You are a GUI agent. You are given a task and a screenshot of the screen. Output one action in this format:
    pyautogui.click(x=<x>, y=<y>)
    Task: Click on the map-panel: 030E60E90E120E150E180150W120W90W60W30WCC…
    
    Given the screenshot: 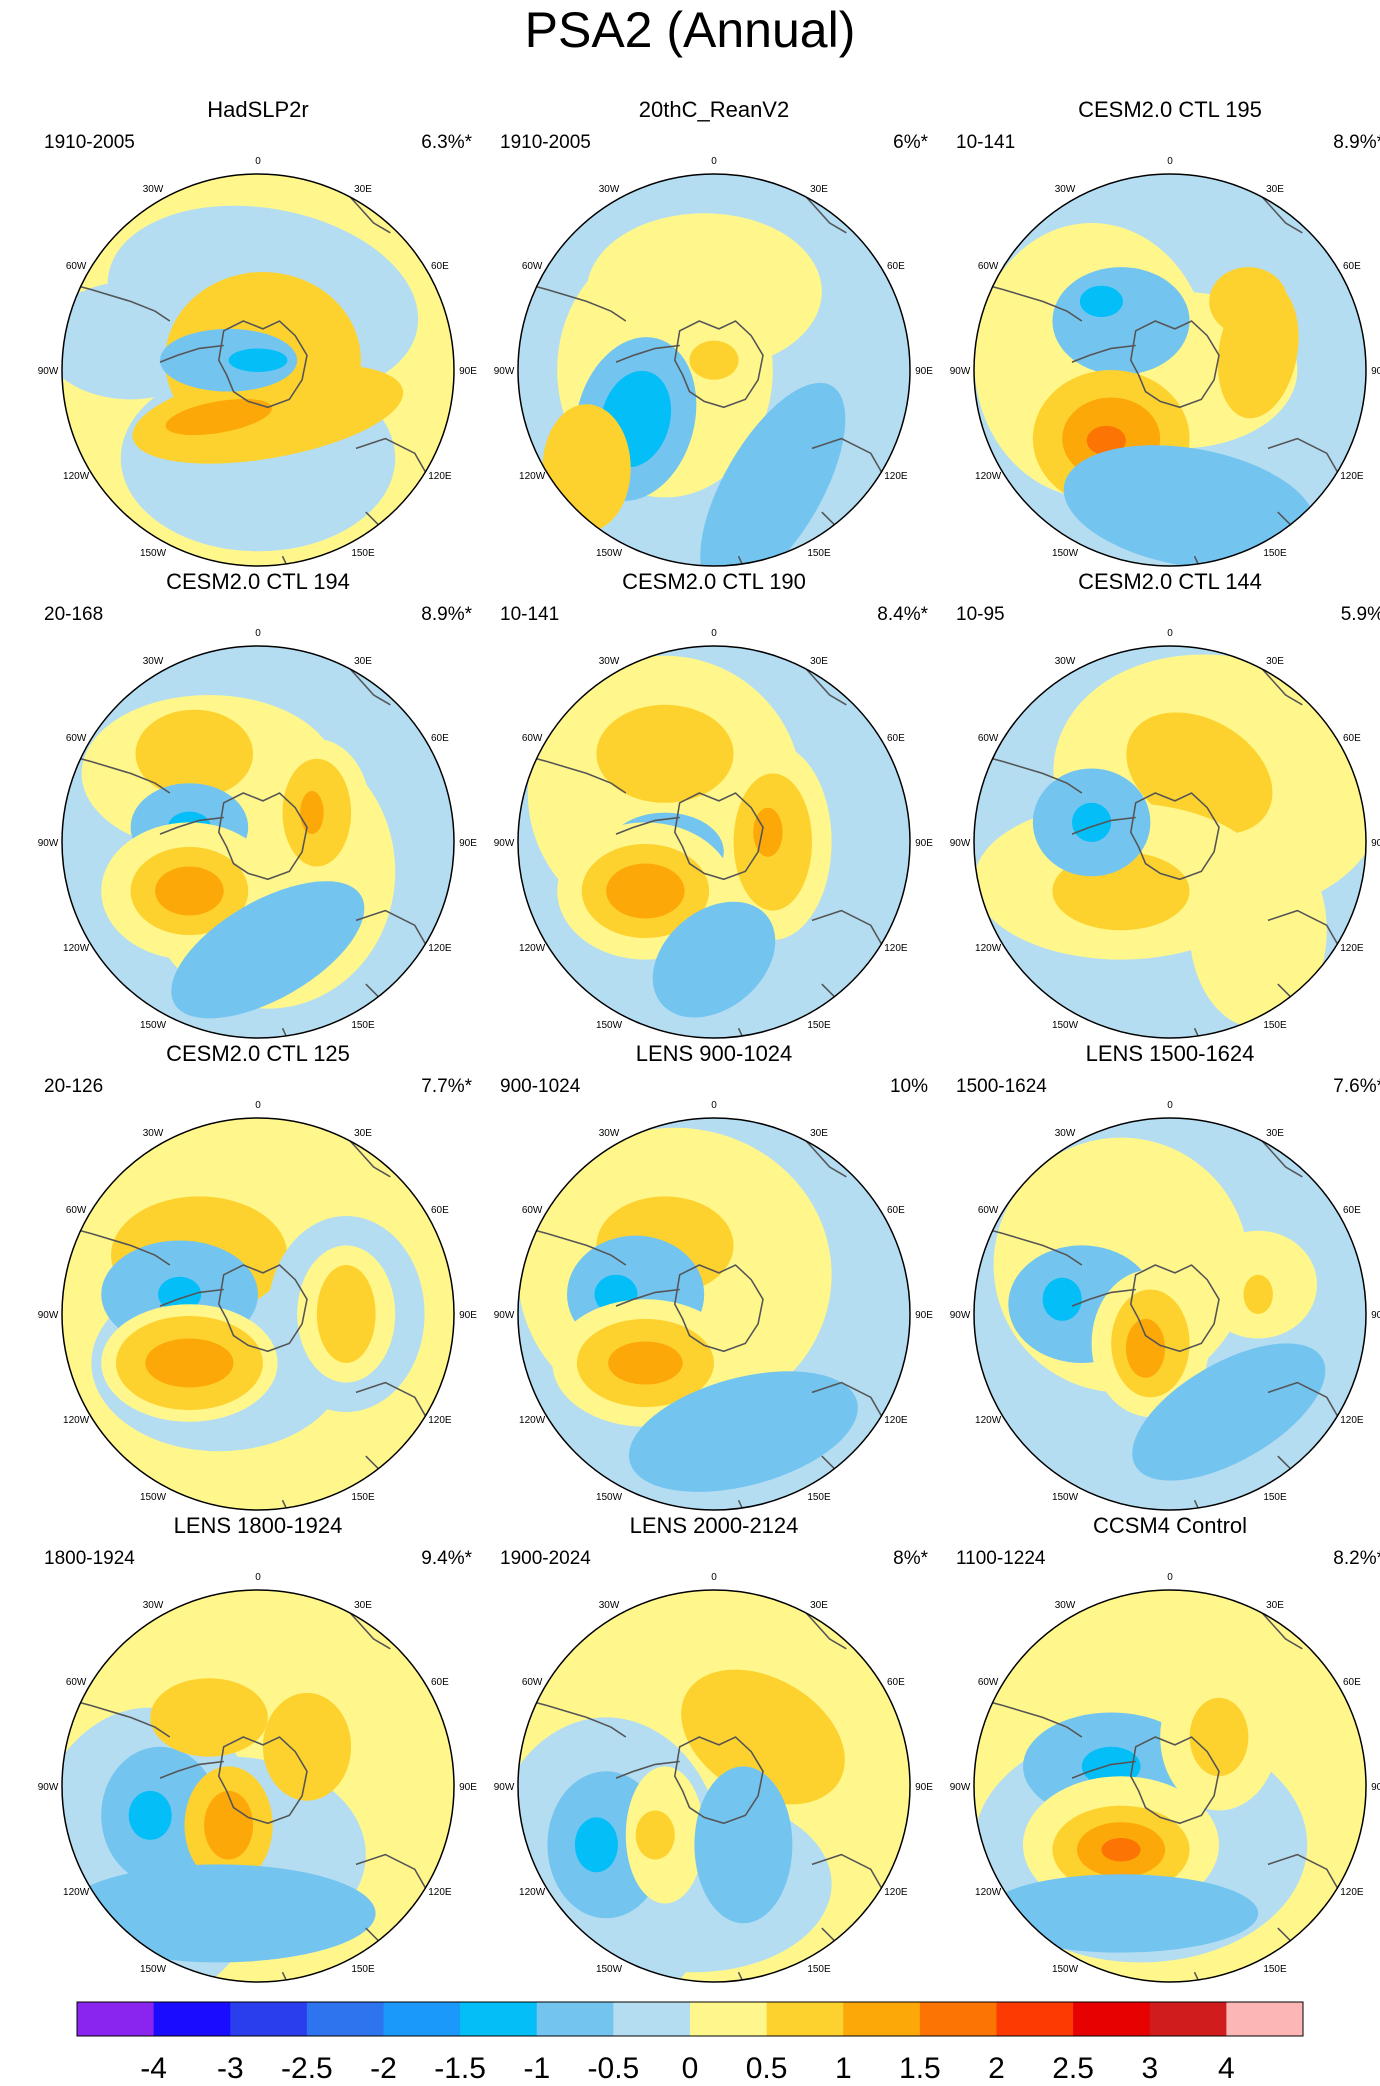 What is the action you would take?
    pyautogui.click(x=1165, y=1747)
    